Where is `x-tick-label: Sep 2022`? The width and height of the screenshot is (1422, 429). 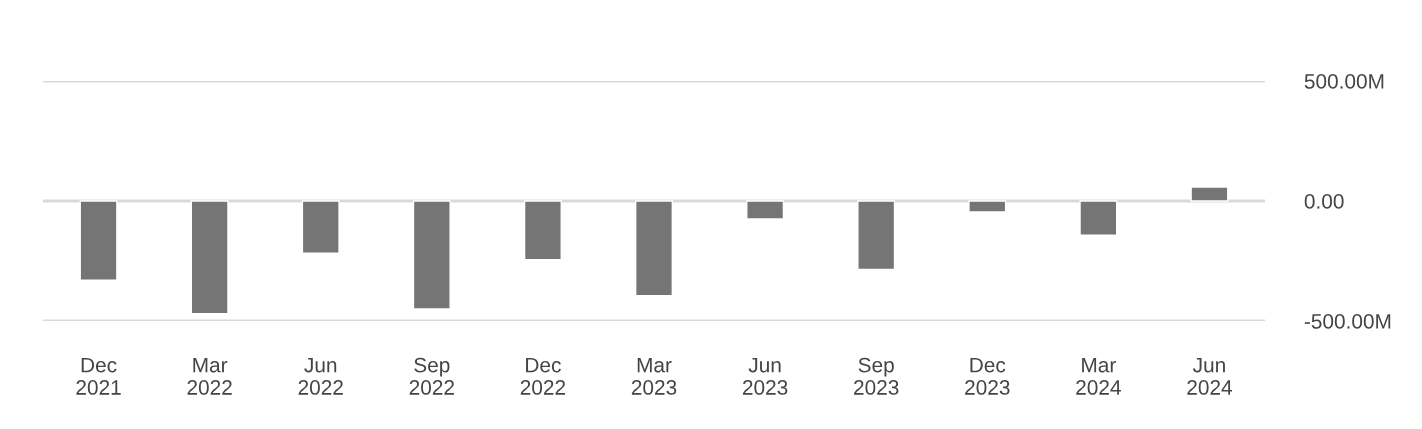 x-tick-label: Sep 2022 is located at coordinates (431, 376).